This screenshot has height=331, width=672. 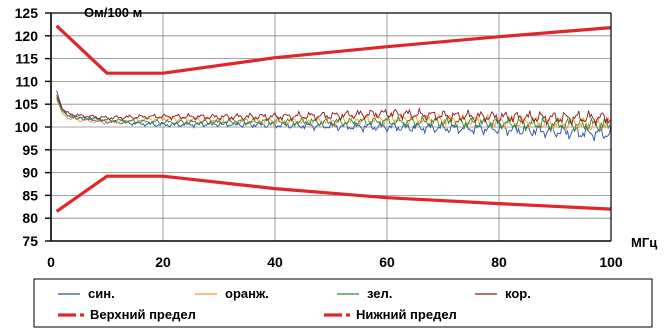 I want to click on x-tick-label: 60, so click(x=387, y=262).